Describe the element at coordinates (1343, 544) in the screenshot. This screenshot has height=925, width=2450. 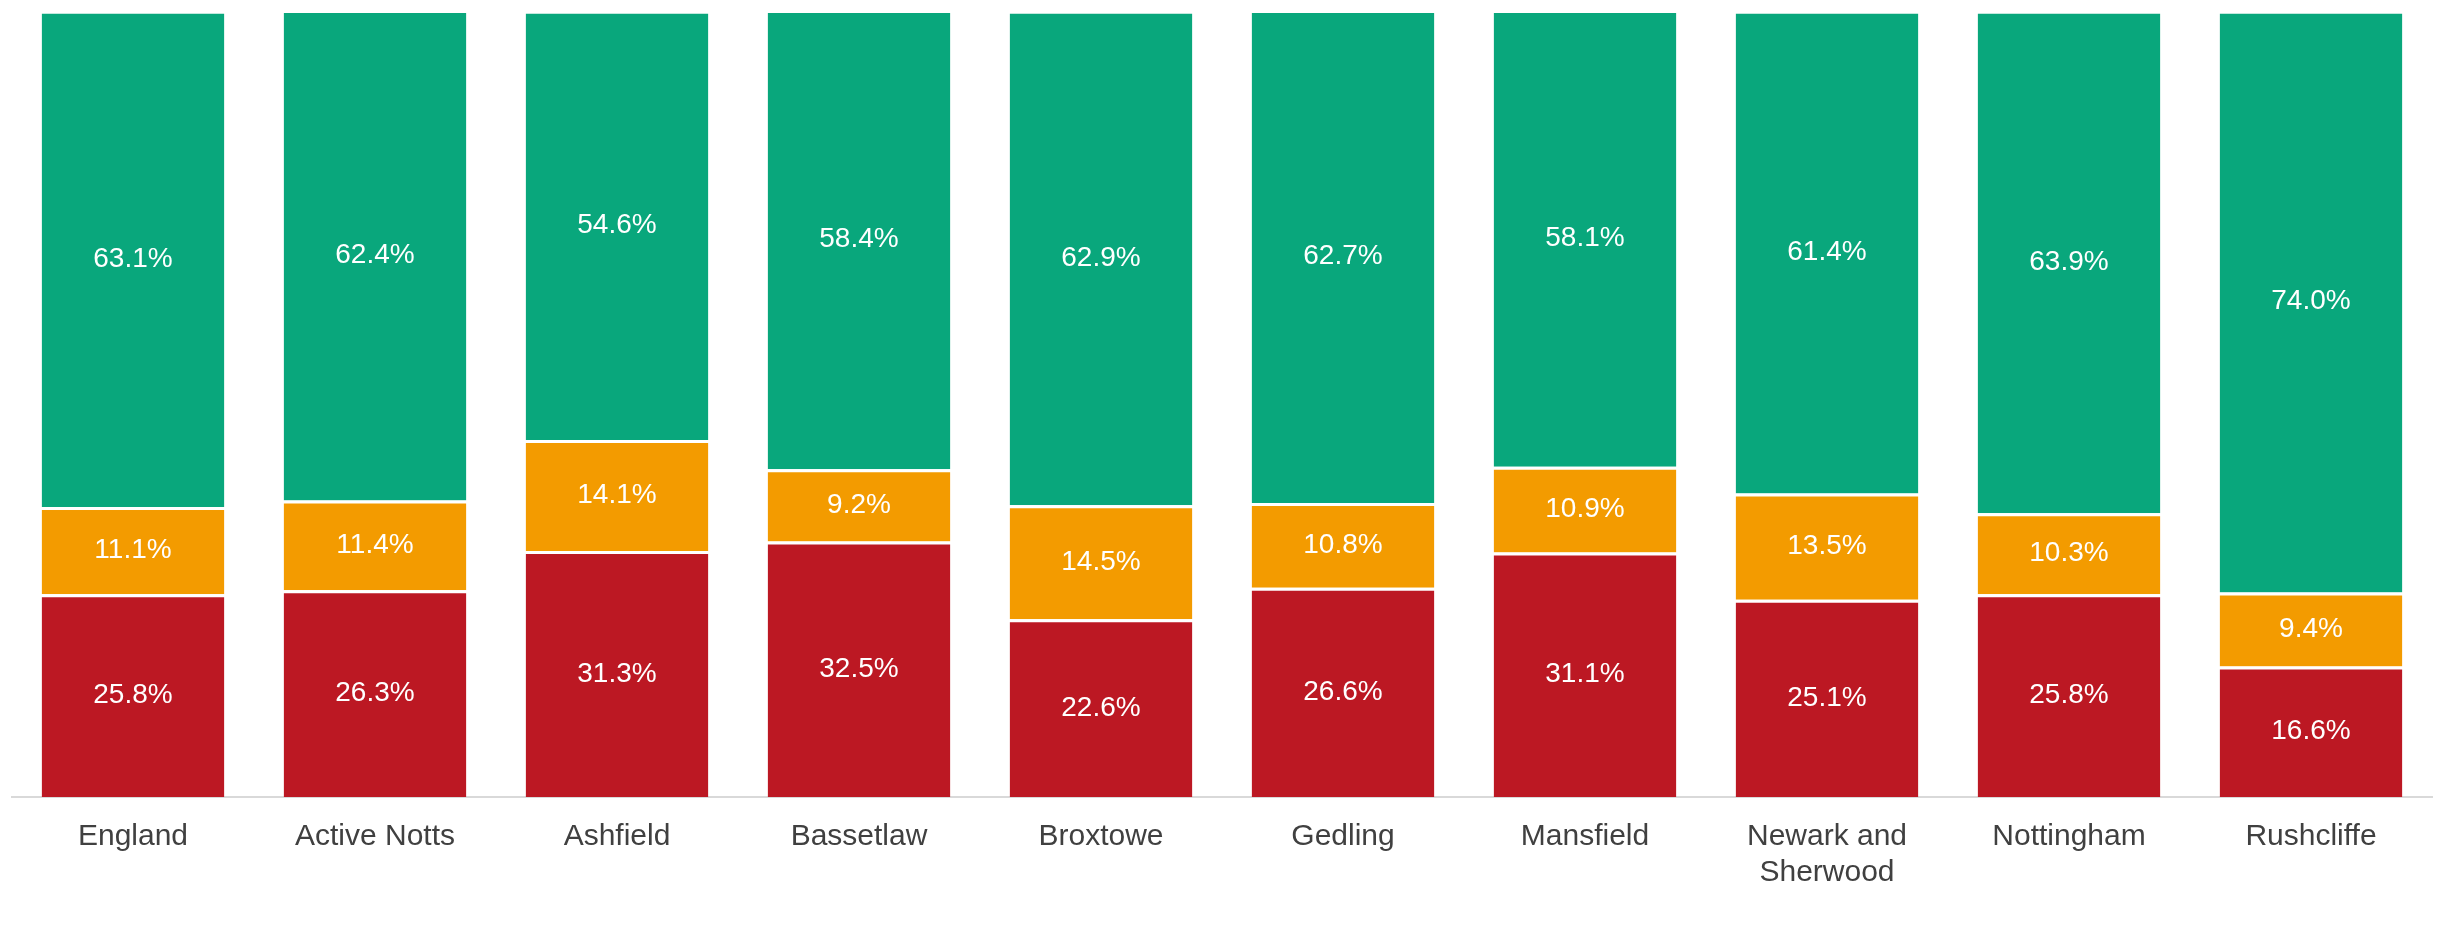
I see `data-label: 10.8%` at that location.